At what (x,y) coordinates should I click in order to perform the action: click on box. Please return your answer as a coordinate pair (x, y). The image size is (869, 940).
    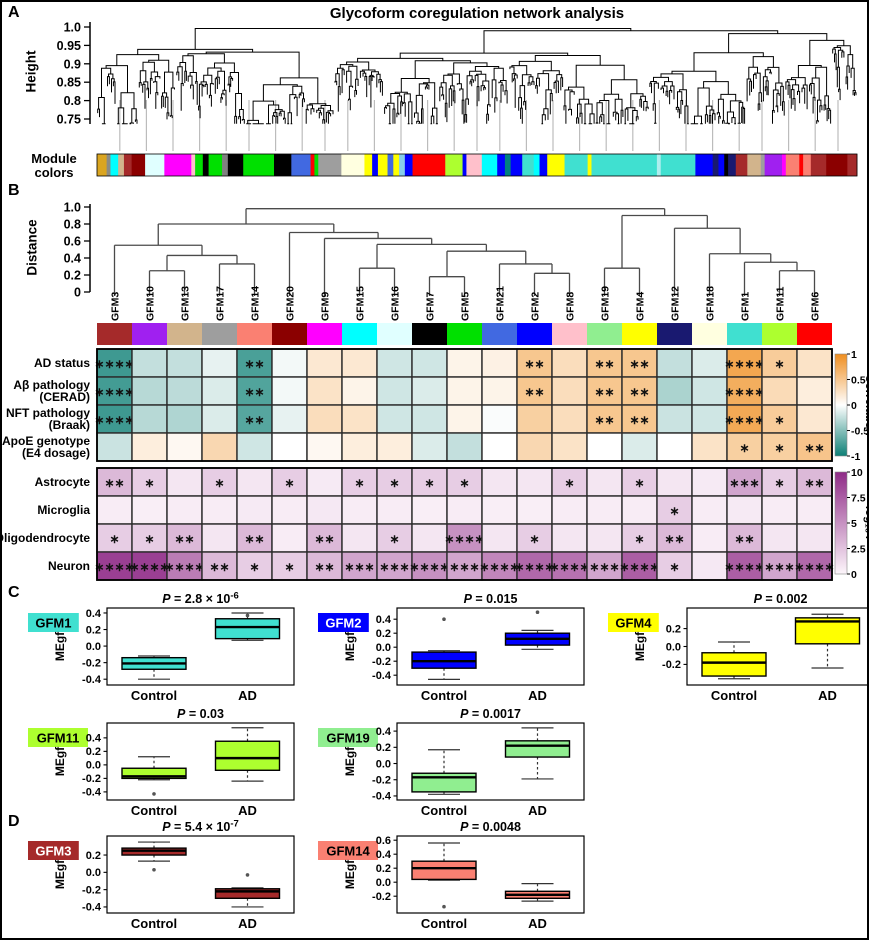
    Looking at the image, I should click on (734, 664).